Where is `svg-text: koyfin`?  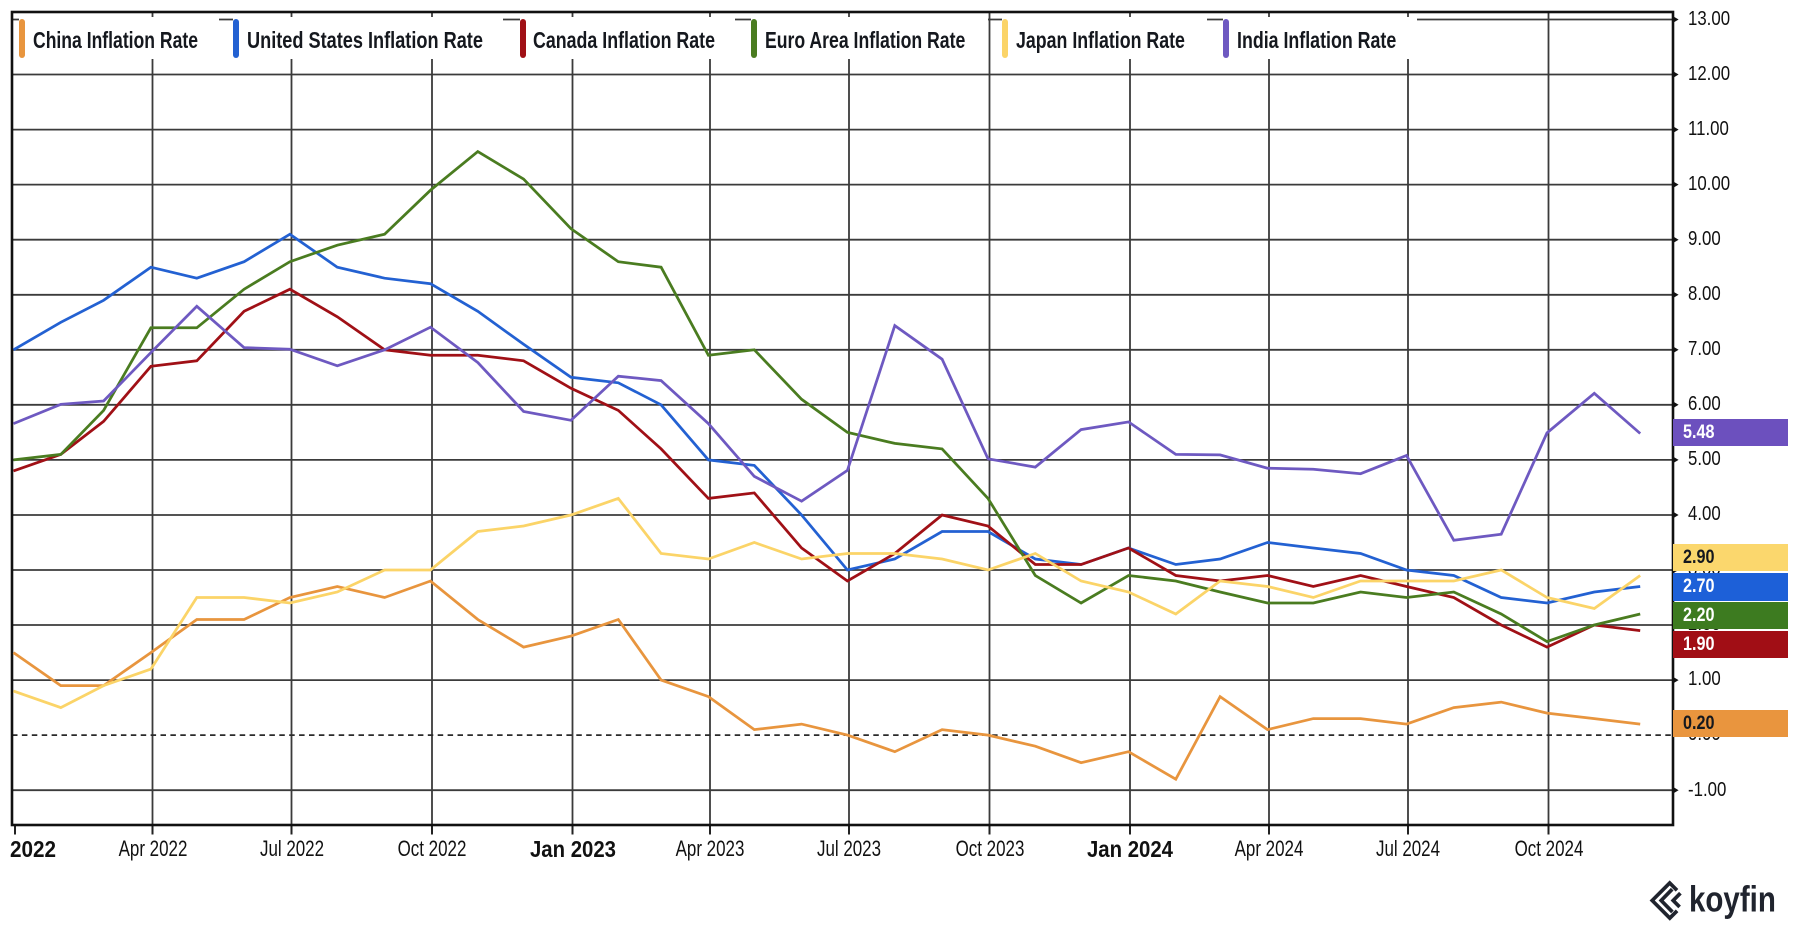
svg-text: koyfin is located at coordinates (1732, 899).